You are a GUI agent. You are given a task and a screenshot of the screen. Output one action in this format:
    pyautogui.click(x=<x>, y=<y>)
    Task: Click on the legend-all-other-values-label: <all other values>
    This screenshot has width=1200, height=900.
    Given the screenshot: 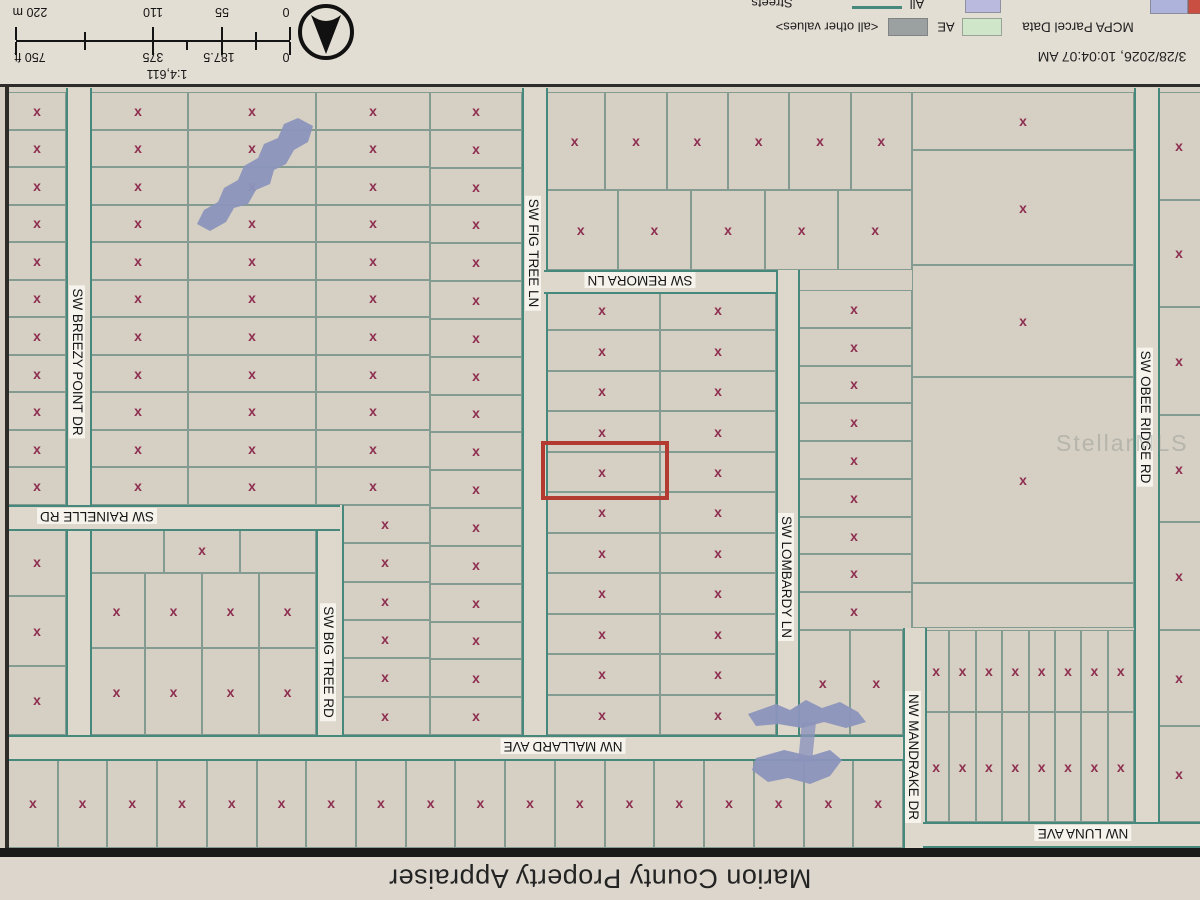 What is the action you would take?
    pyautogui.click(x=827, y=27)
    